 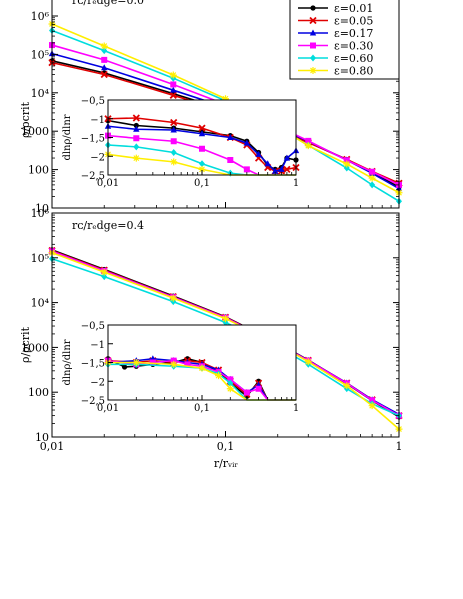 What do you see at coordinates (353, 71) in the screenshot?
I see `legend-label-5: ε=0.80` at bounding box center [353, 71].